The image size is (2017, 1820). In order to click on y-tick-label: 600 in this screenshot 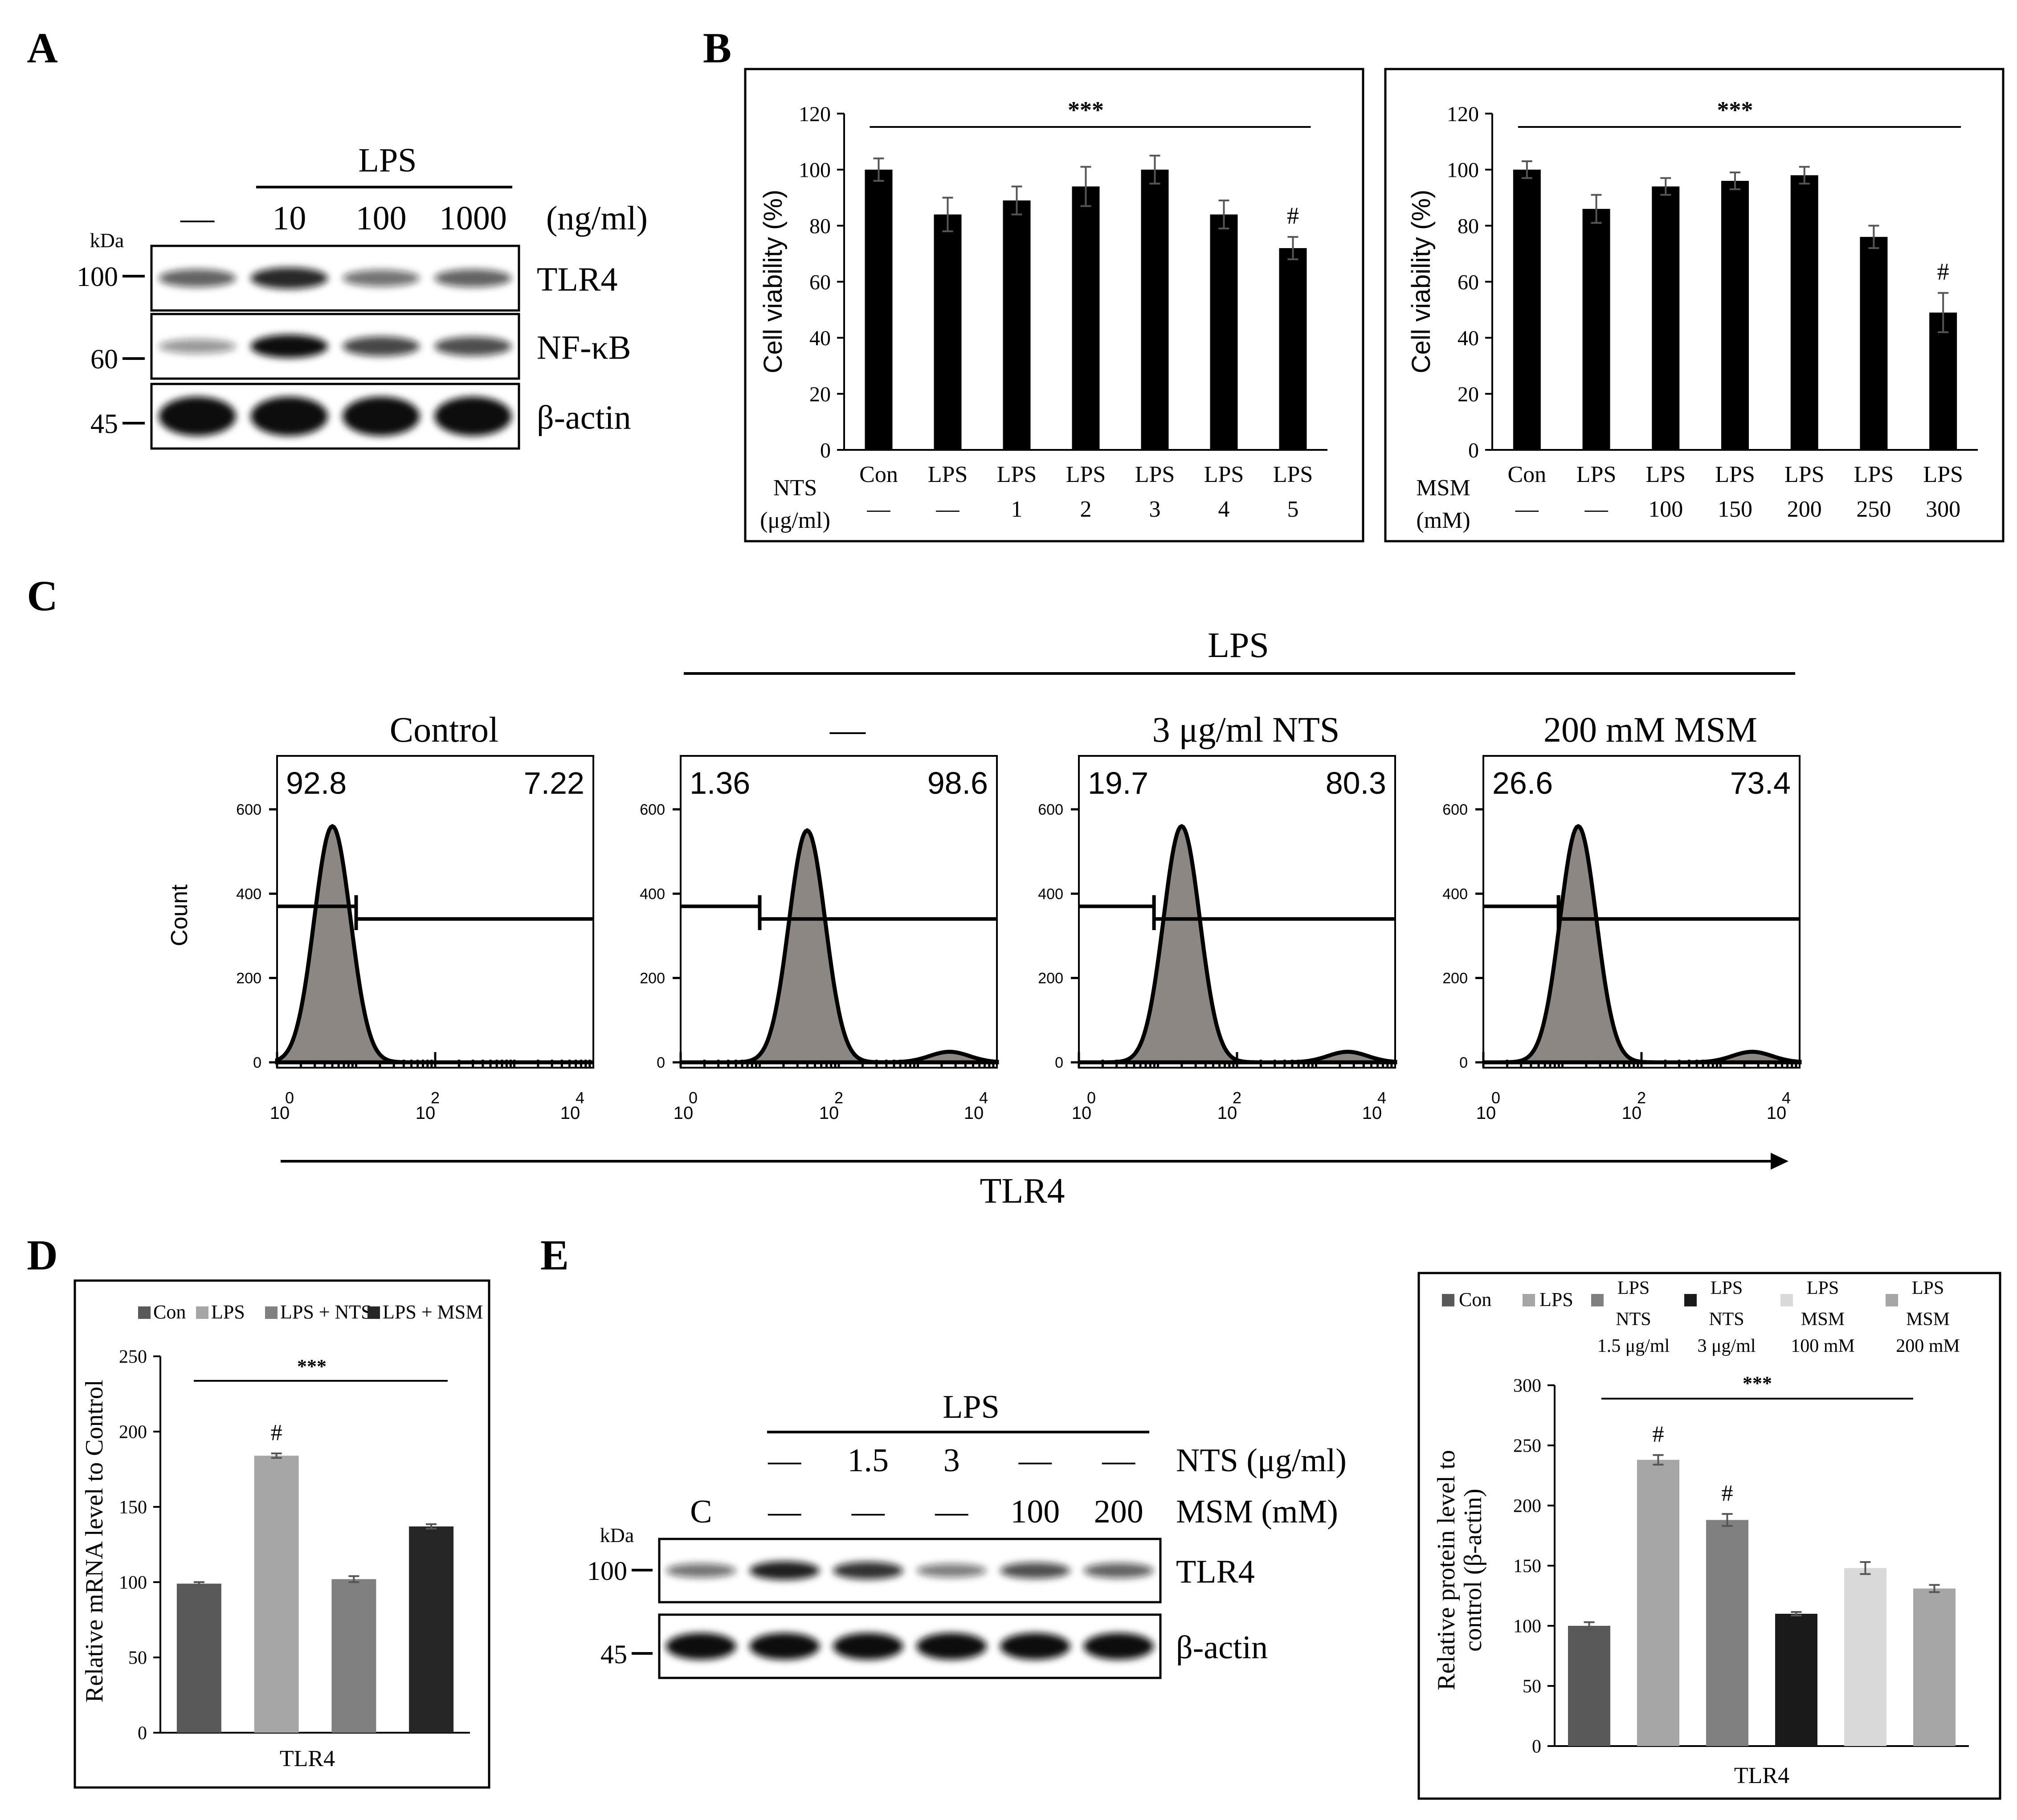, I will do `click(1455, 809)`.